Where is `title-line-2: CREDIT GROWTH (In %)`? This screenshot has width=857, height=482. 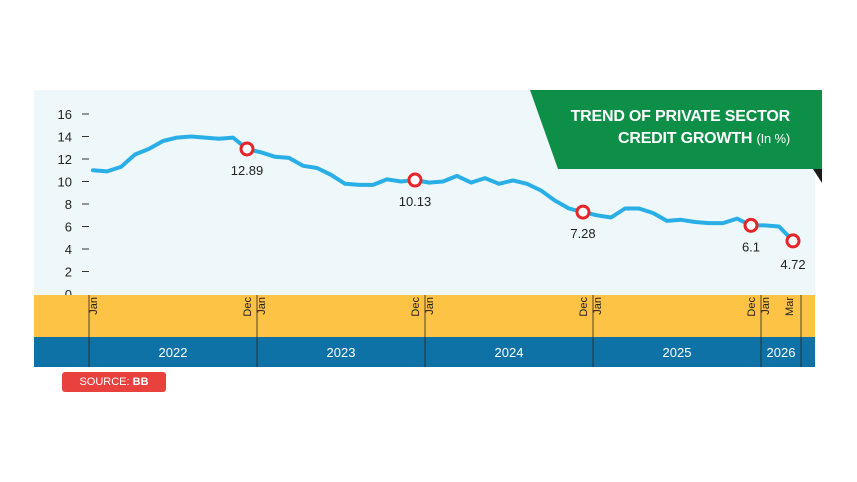
title-line-2: CREDIT GROWTH (In %) is located at coordinates (704, 139).